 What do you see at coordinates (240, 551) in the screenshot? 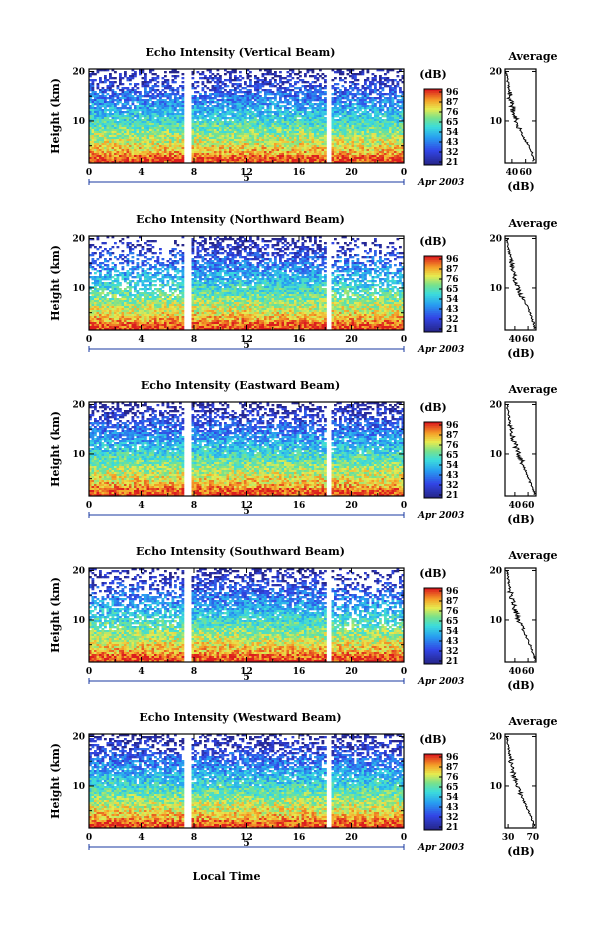
I see `panel-title: Echo Intensity (Southward Beam)` at bounding box center [240, 551].